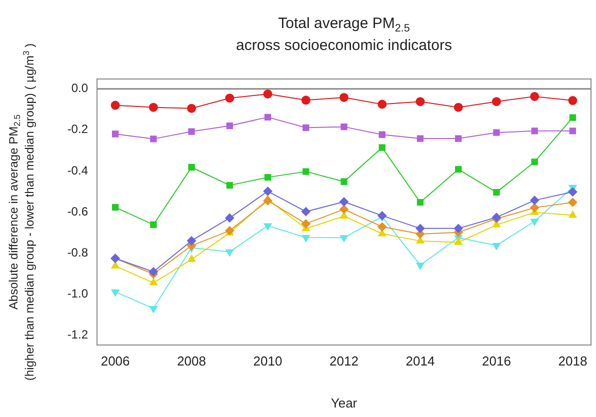 Image resolution: width=596 pixels, height=417 pixels. What do you see at coordinates (77, 334) in the screenshot?
I see `y-tick-label: -1.2` at bounding box center [77, 334].